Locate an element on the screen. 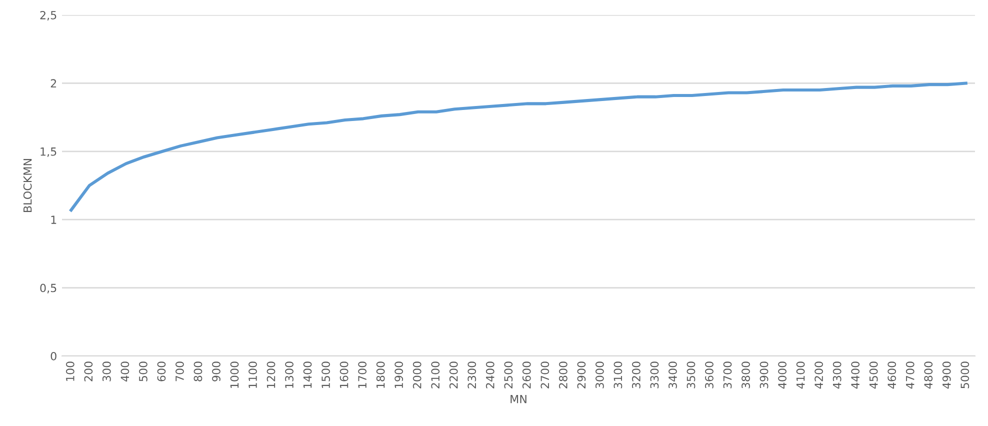 Image resolution: width=988 pixels, height=426 pixels. y-axis-title: BLOCKMN is located at coordinates (27, 185).